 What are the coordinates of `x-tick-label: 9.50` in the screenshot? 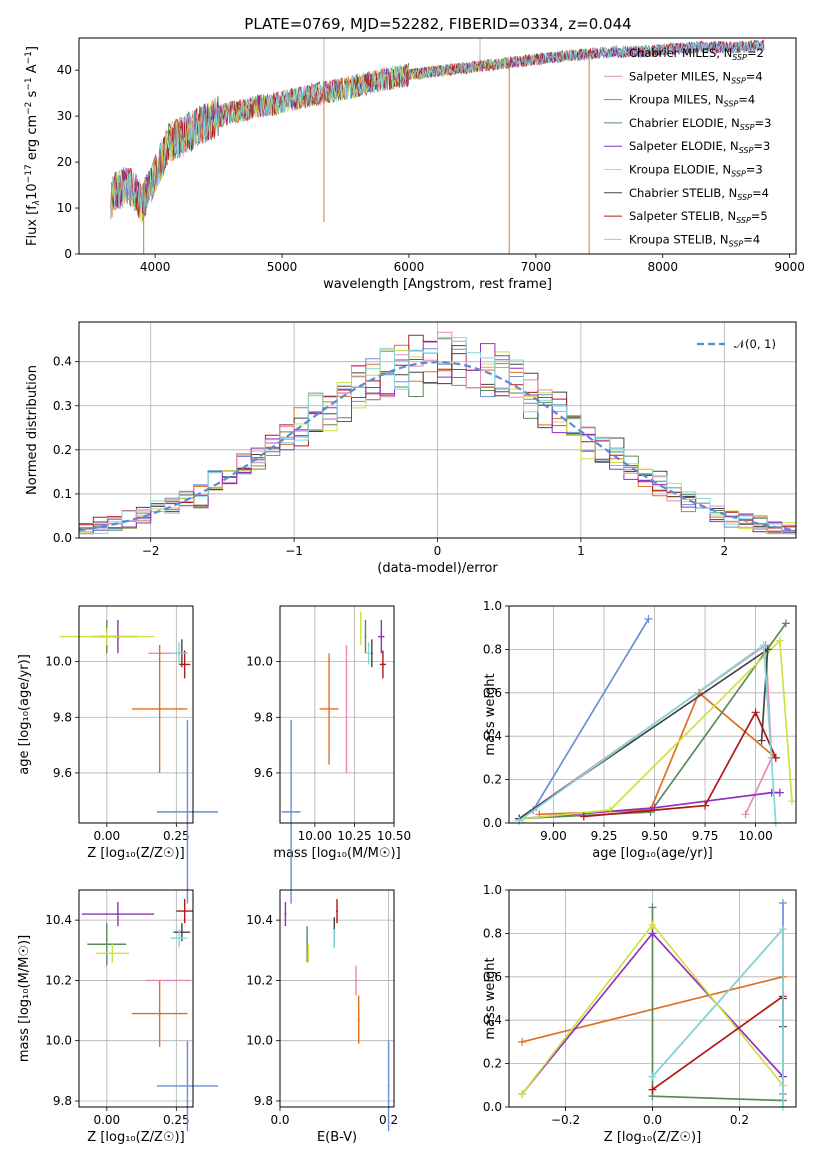 It's located at (654, 836).